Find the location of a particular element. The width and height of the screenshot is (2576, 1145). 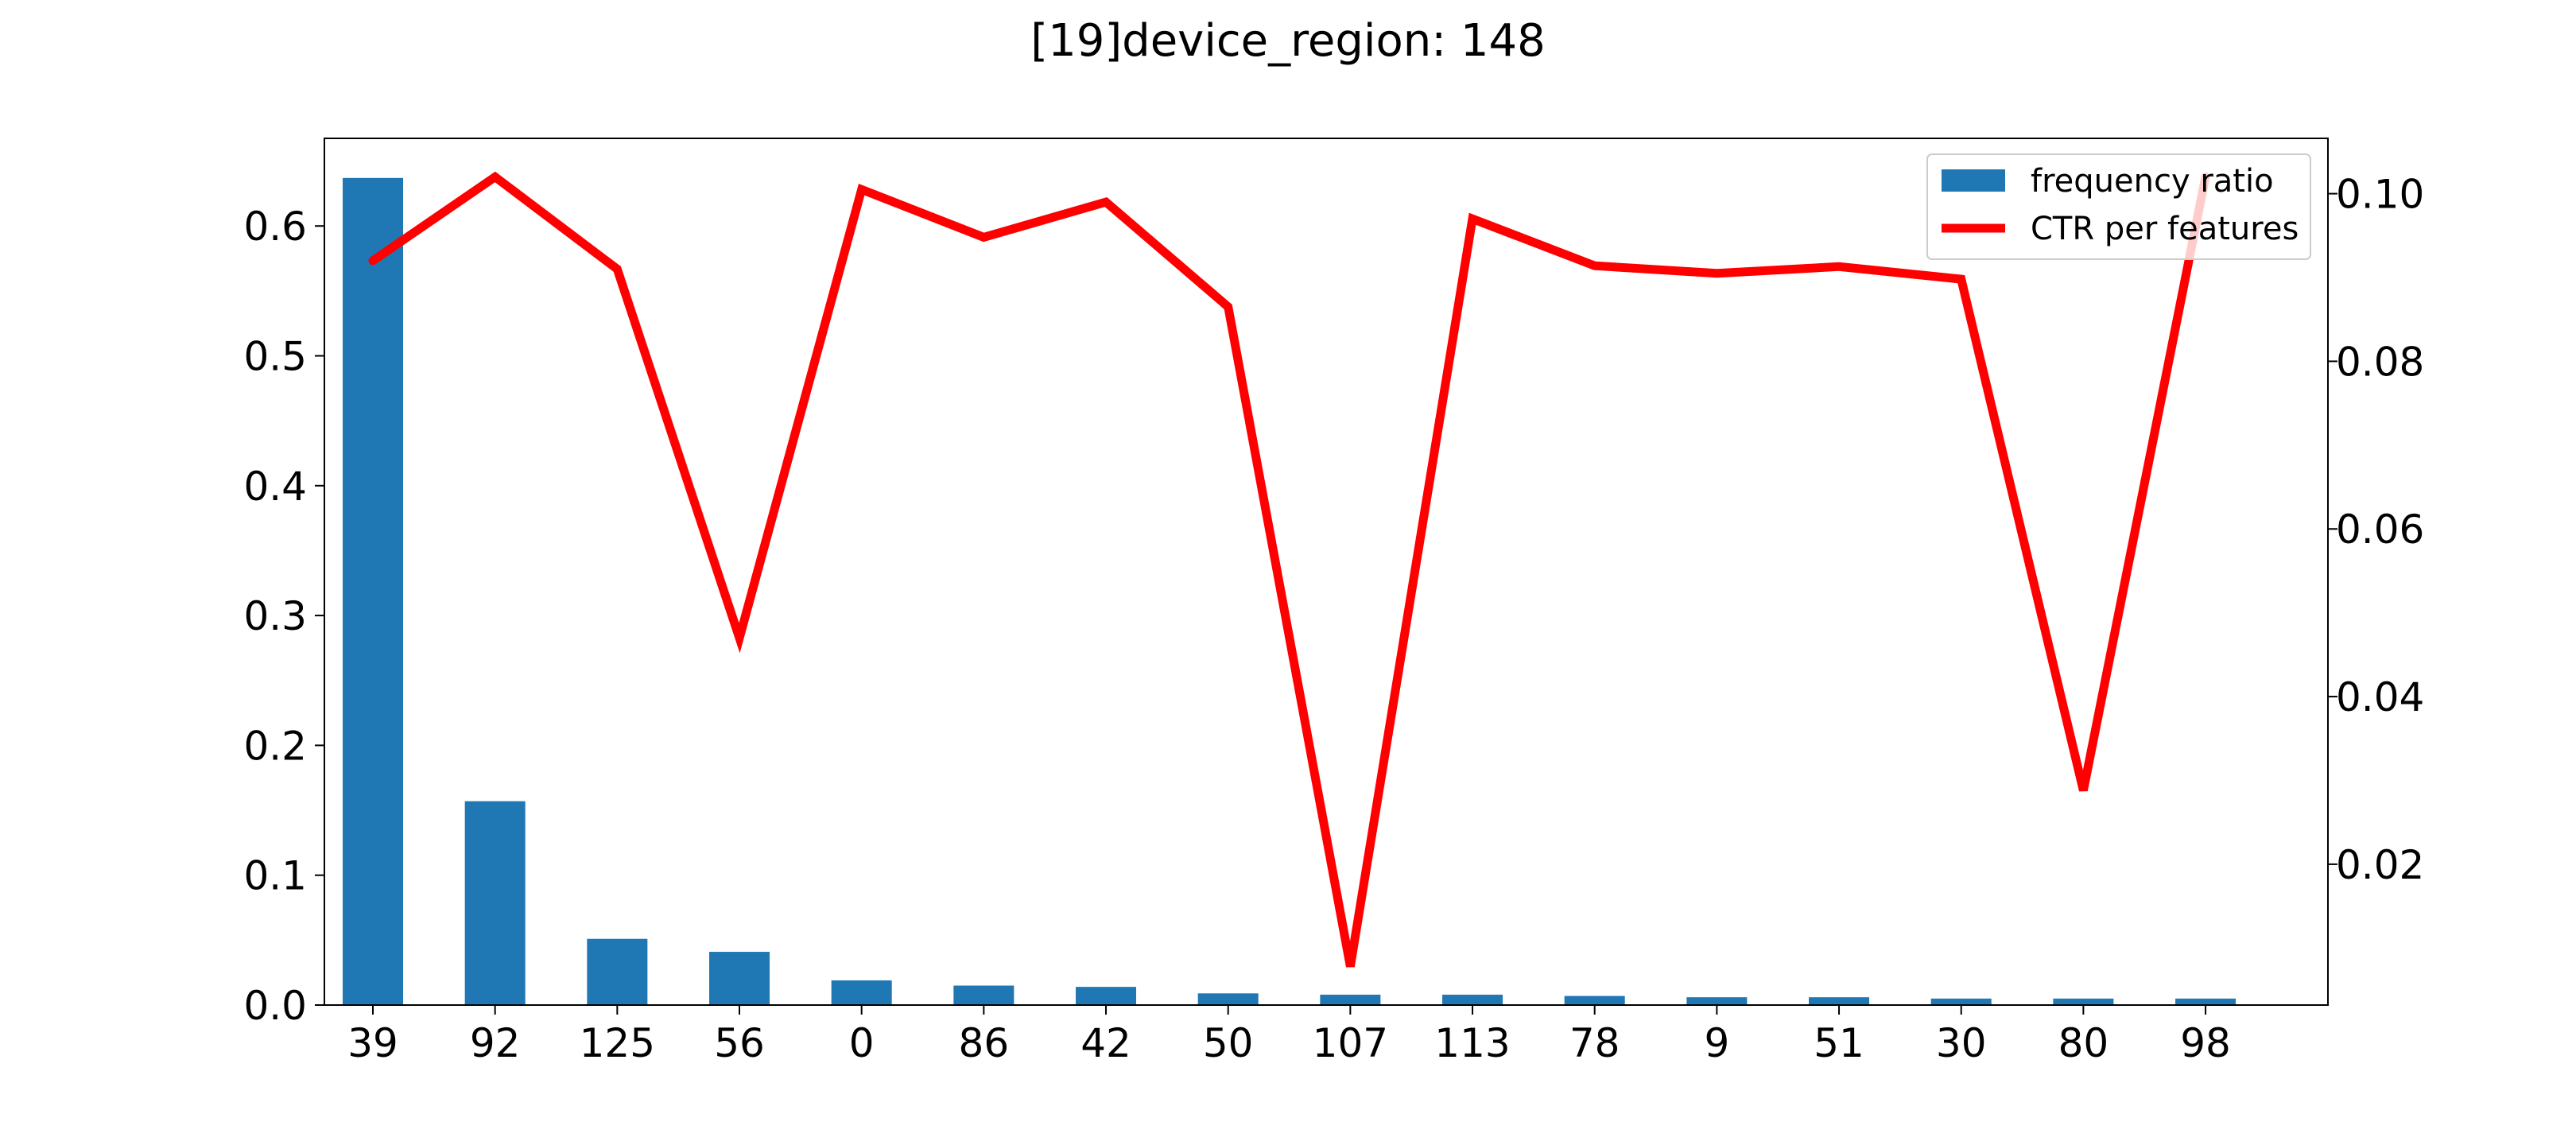

left-tick-label: 0.1 is located at coordinates (275, 876).